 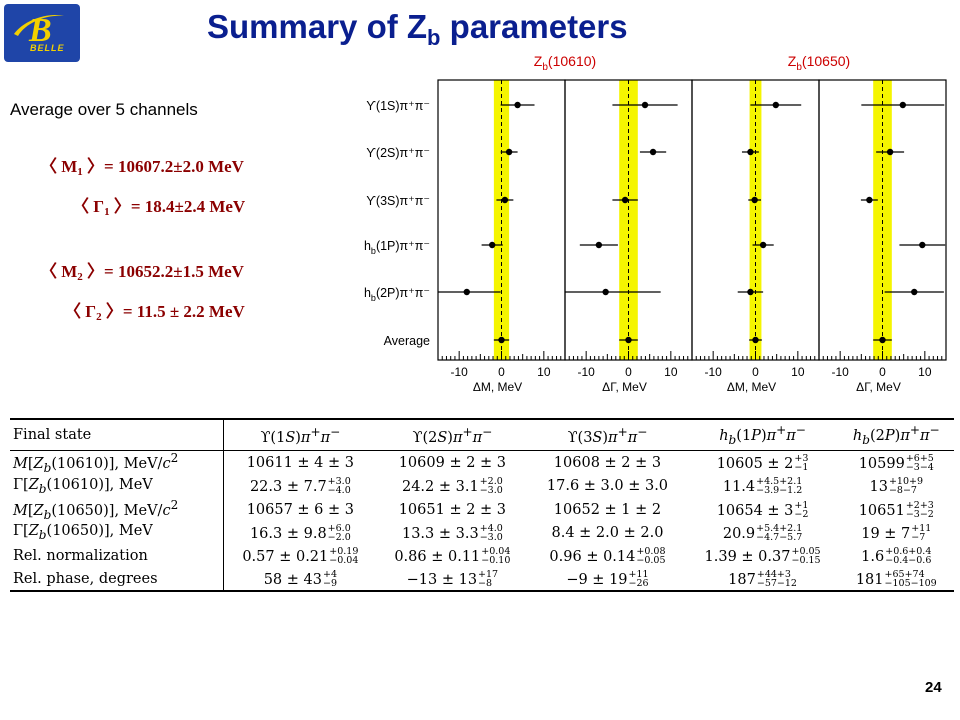 I want to click on x-axis-label: ΔΓ, MeV, so click(x=624, y=387).